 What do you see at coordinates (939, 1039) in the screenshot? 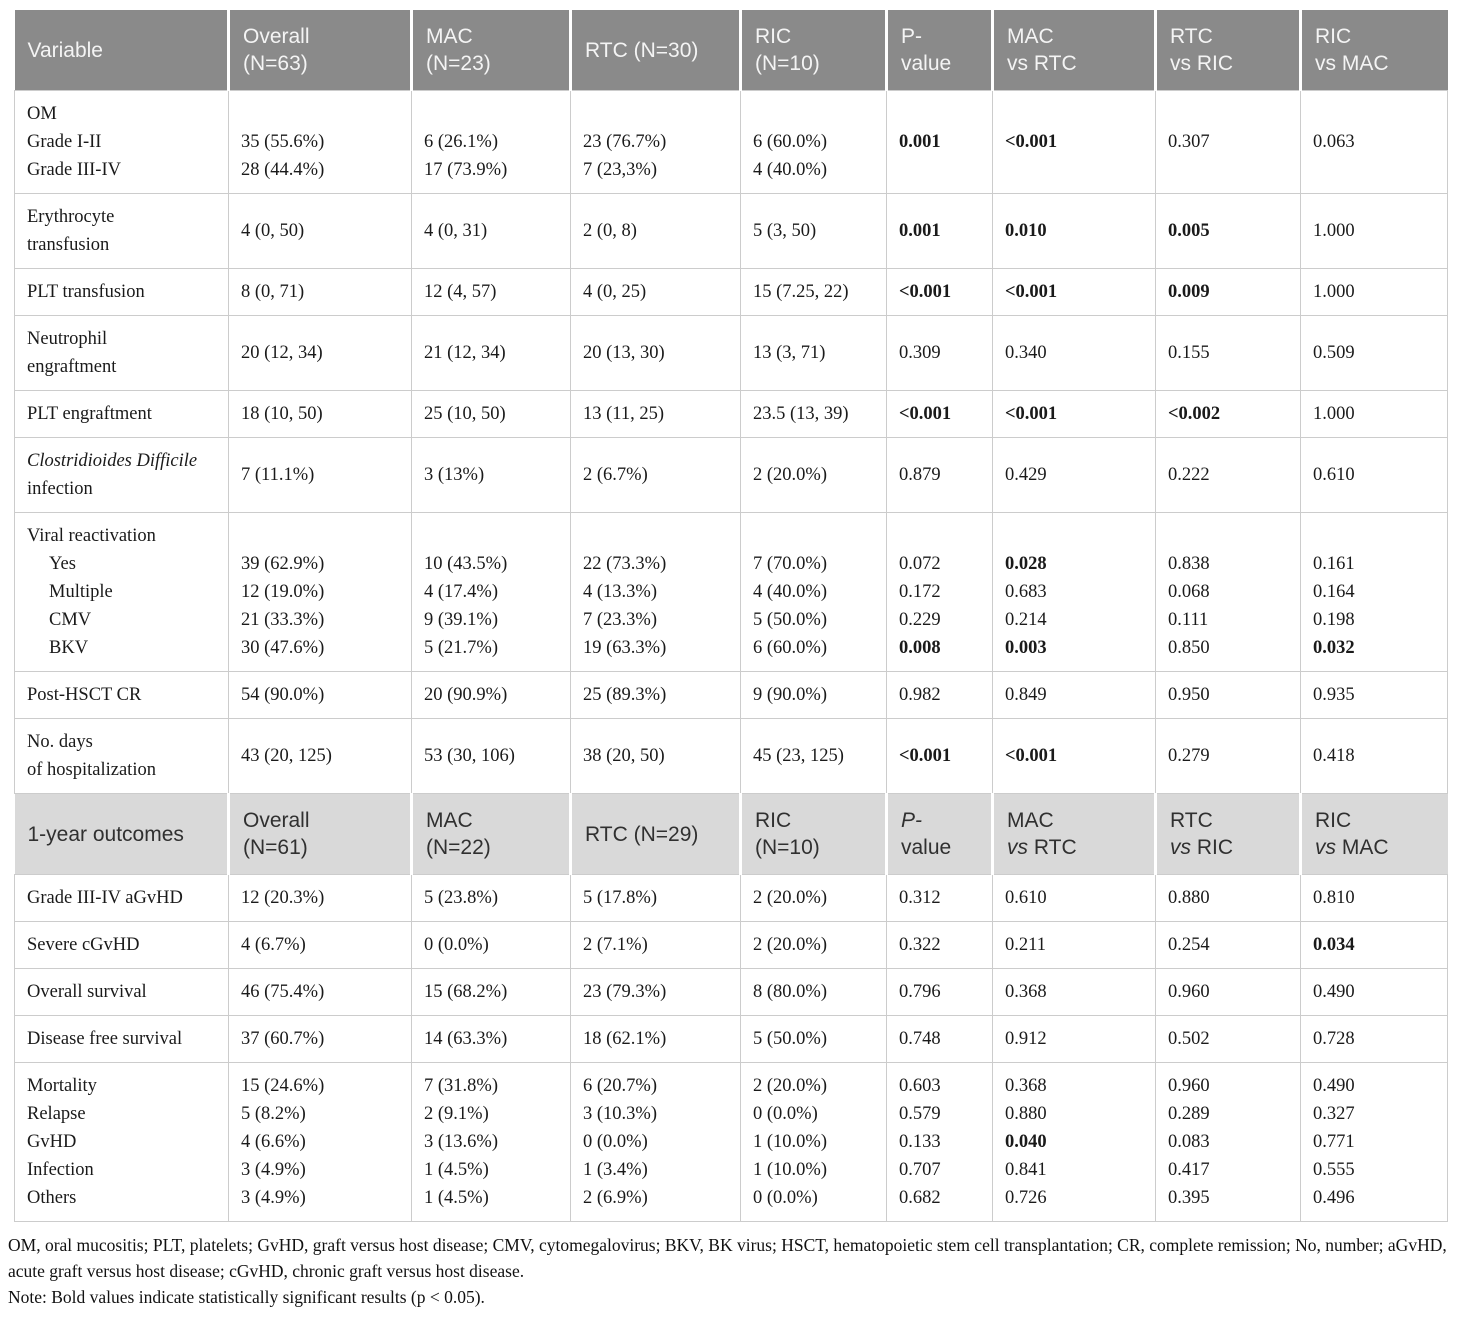
I see `cell-line: 0.748` at bounding box center [939, 1039].